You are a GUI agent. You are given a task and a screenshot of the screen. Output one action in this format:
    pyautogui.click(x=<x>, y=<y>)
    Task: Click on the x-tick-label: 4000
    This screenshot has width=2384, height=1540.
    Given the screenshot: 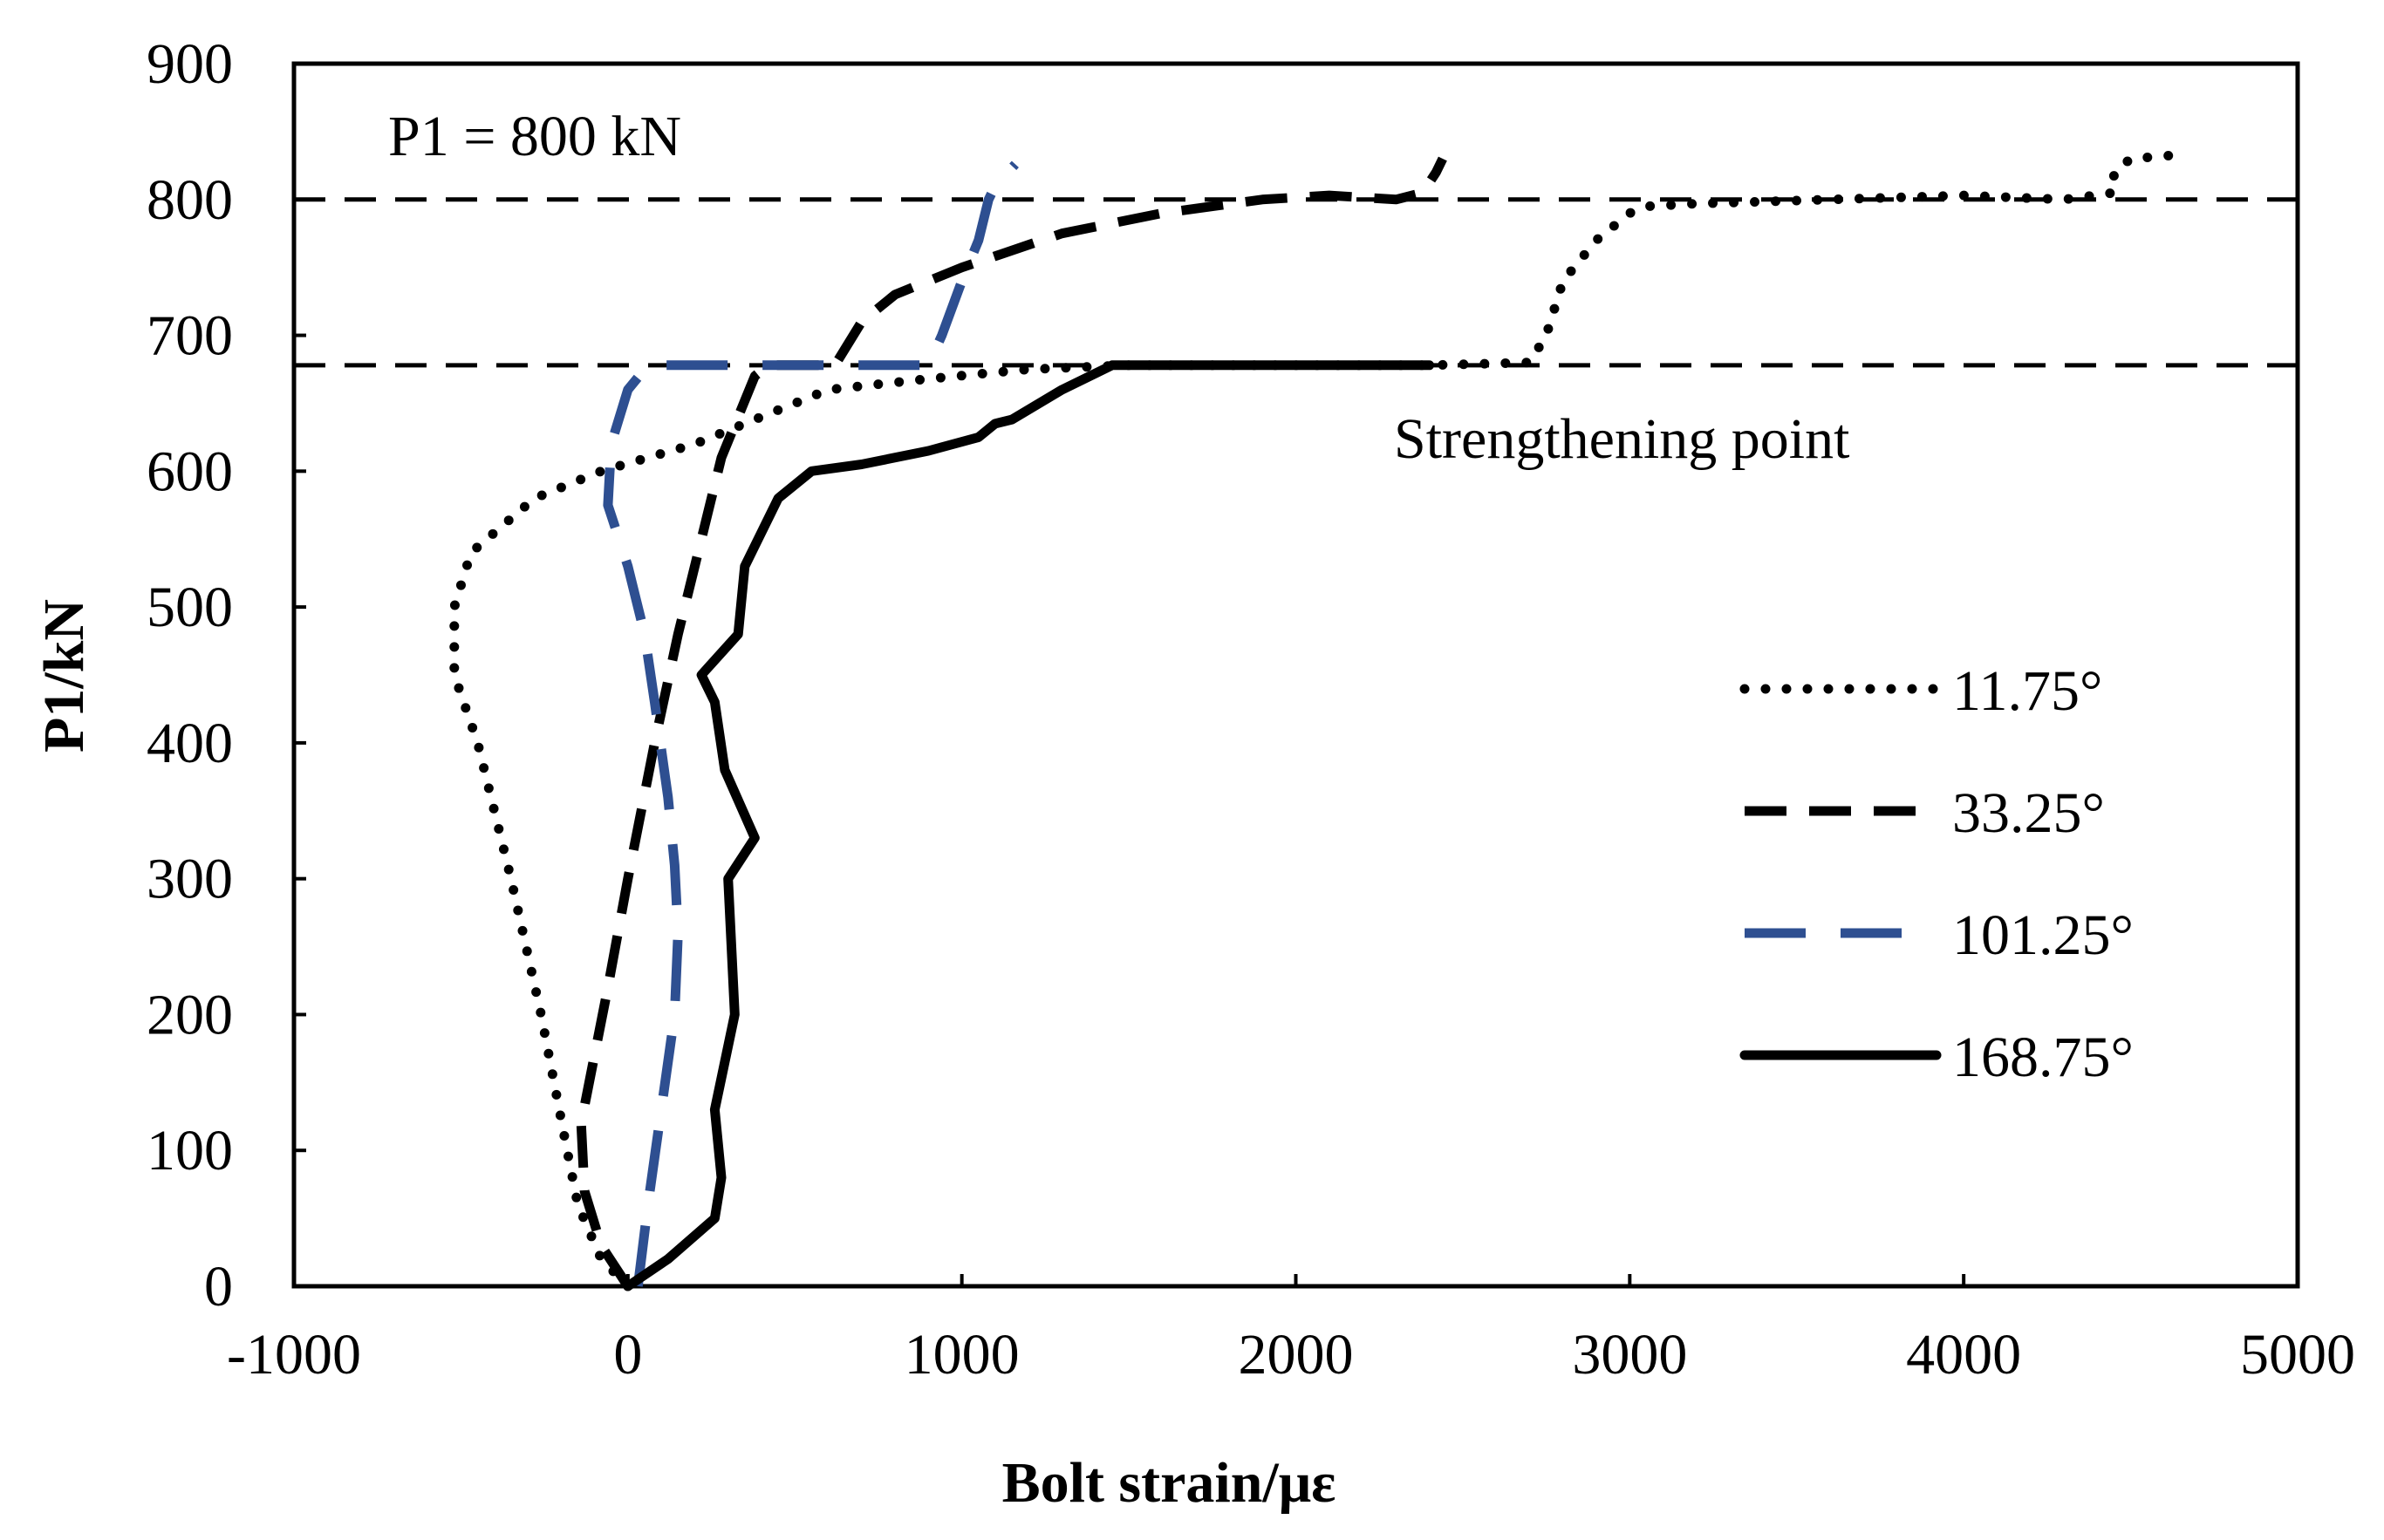 What is the action you would take?
    pyautogui.click(x=1963, y=1355)
    